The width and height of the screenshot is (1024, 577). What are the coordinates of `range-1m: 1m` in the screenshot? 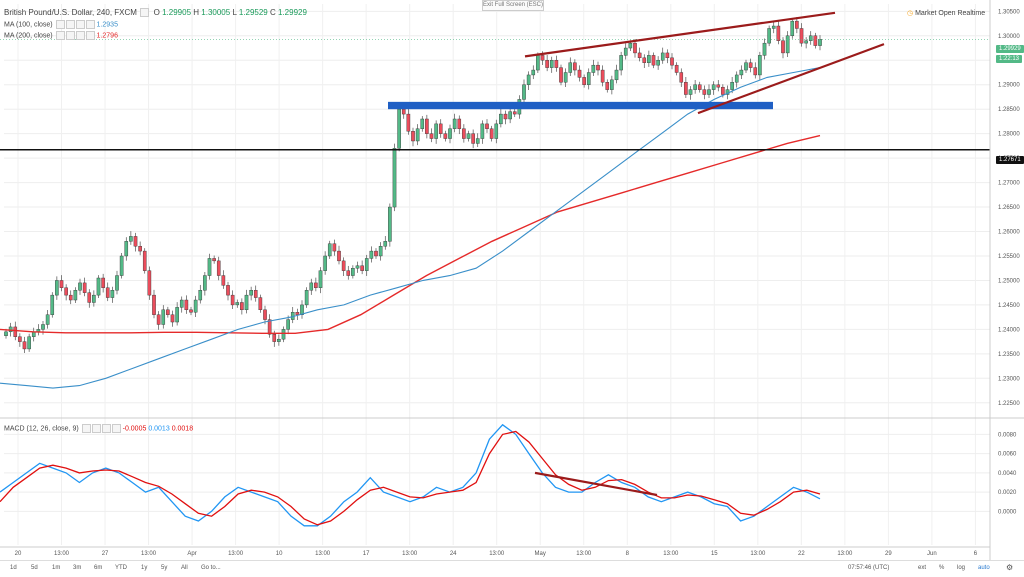 It's located at (56, 568).